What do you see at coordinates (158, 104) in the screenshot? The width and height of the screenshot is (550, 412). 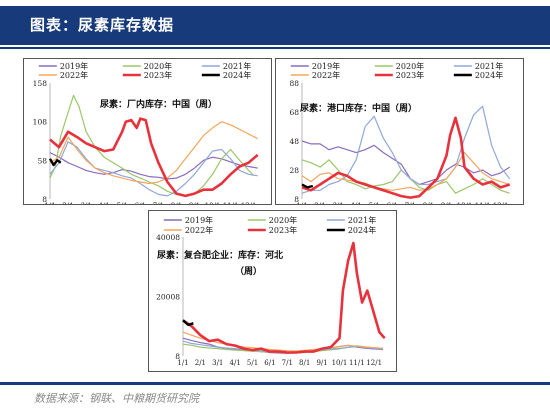 I see `chart-annotation: 尿素：厂内库存：中国（周）` at bounding box center [158, 104].